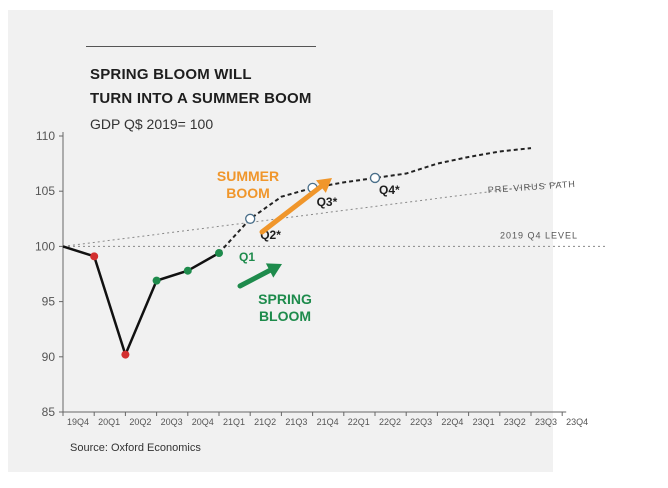 The image size is (668, 488). Describe the element at coordinates (328, 422) in the screenshot. I see `x-tick-label: 21Q4` at that location.